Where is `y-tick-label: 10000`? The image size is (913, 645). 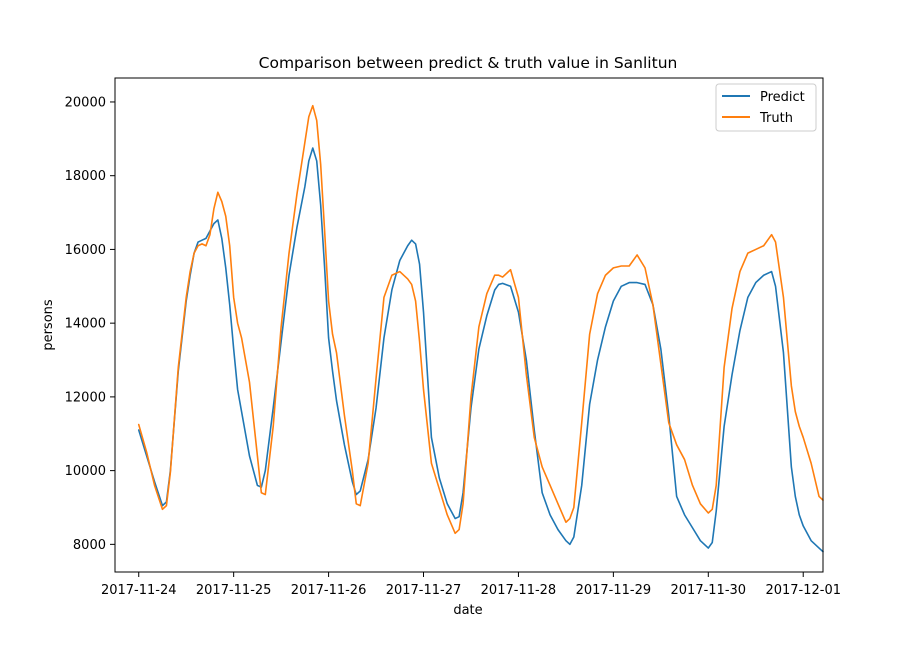
y-tick-label: 10000 is located at coordinates (85, 471).